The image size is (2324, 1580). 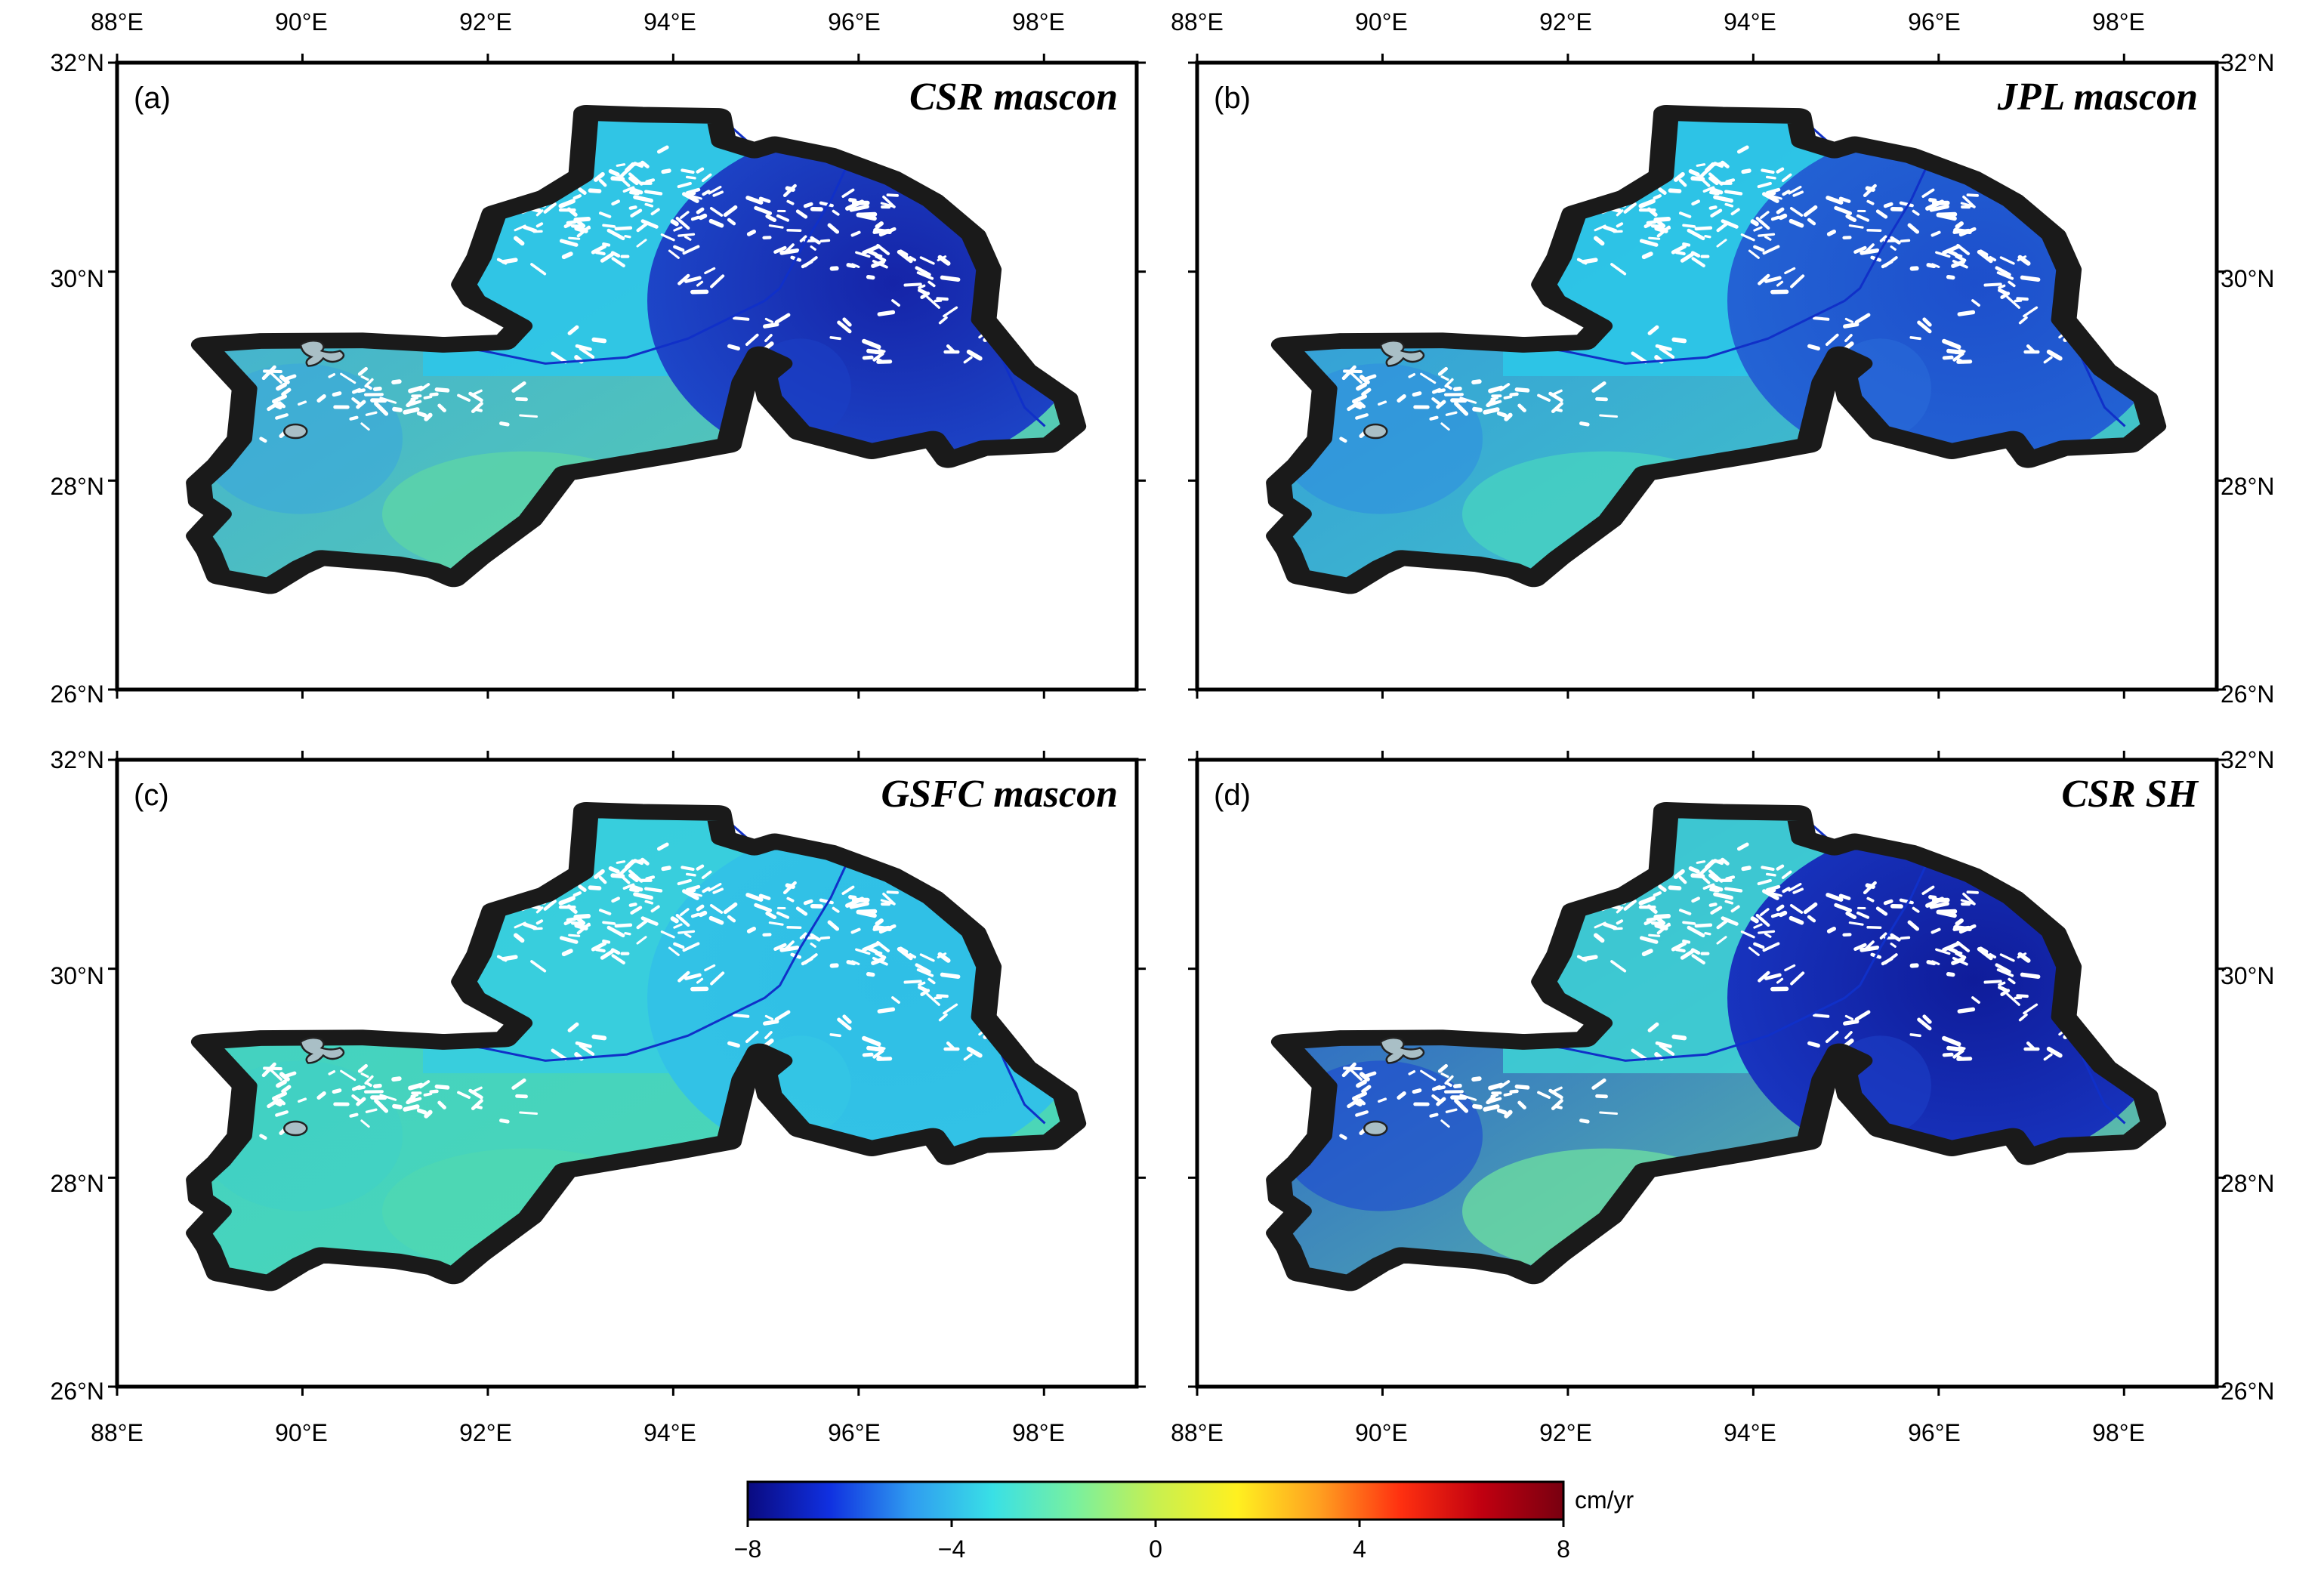 What do you see at coordinates (1232, 98) in the screenshot?
I see `panel-label: (b)` at bounding box center [1232, 98].